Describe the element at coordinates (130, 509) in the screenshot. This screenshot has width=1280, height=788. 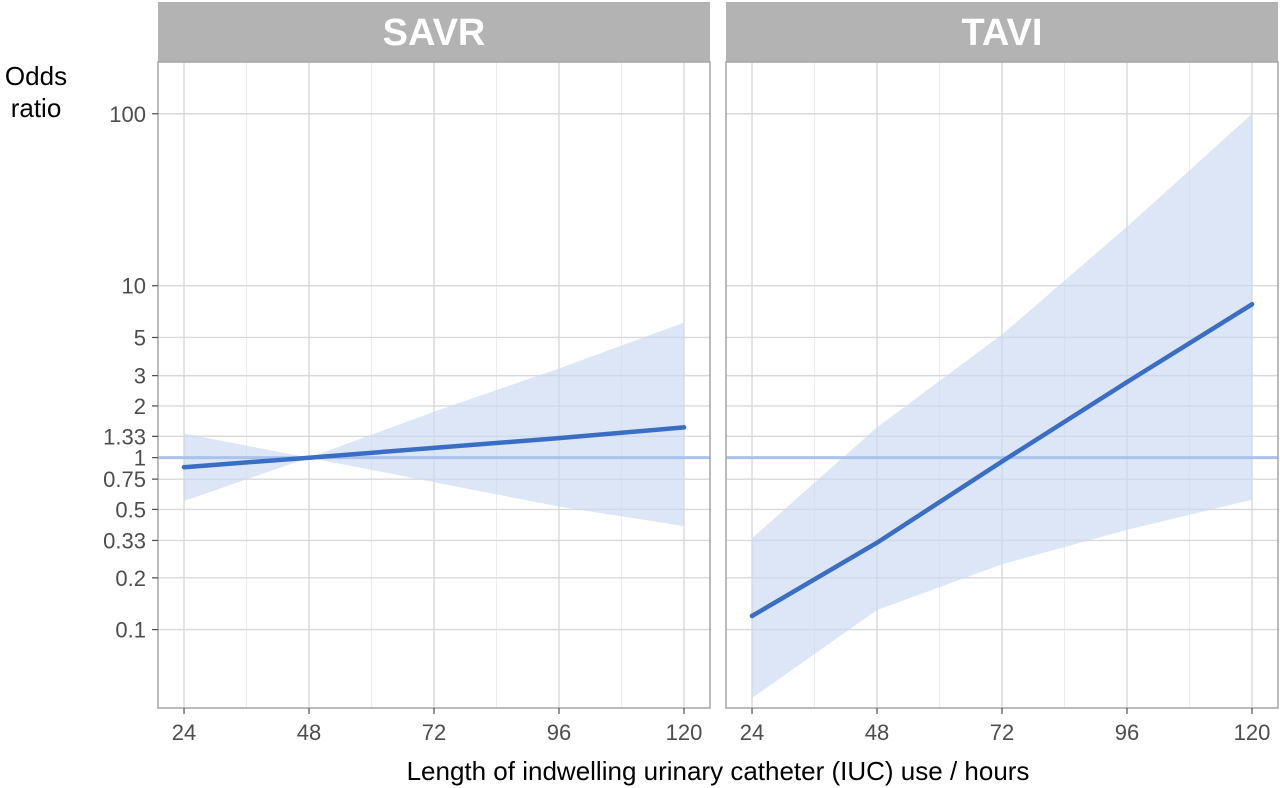
I see `y-tick-label: 0.5` at that location.